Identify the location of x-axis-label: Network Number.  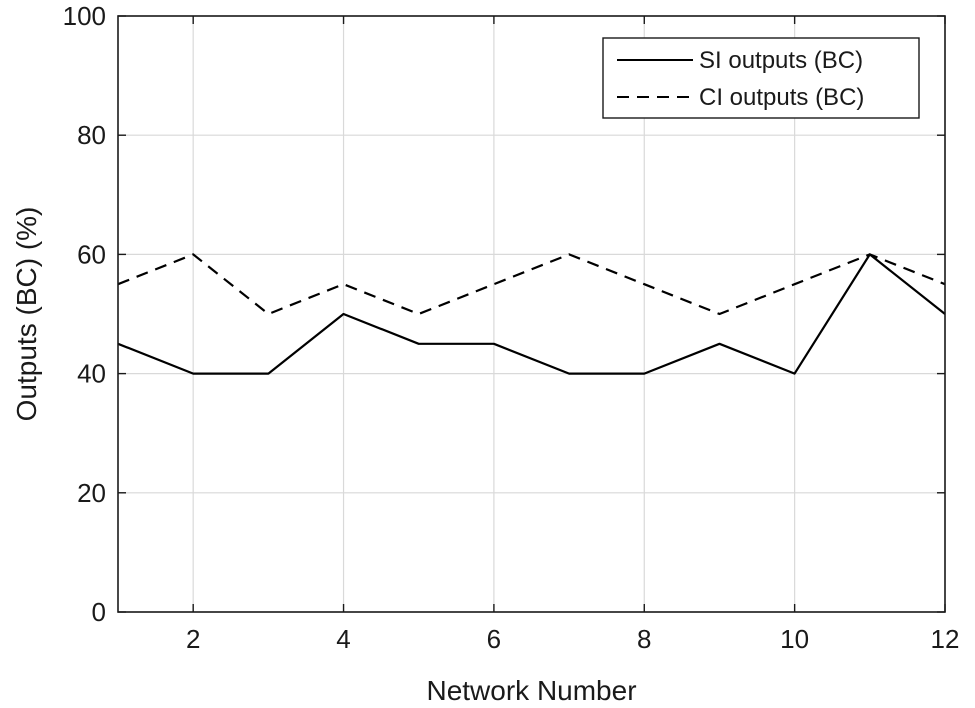
(531, 690).